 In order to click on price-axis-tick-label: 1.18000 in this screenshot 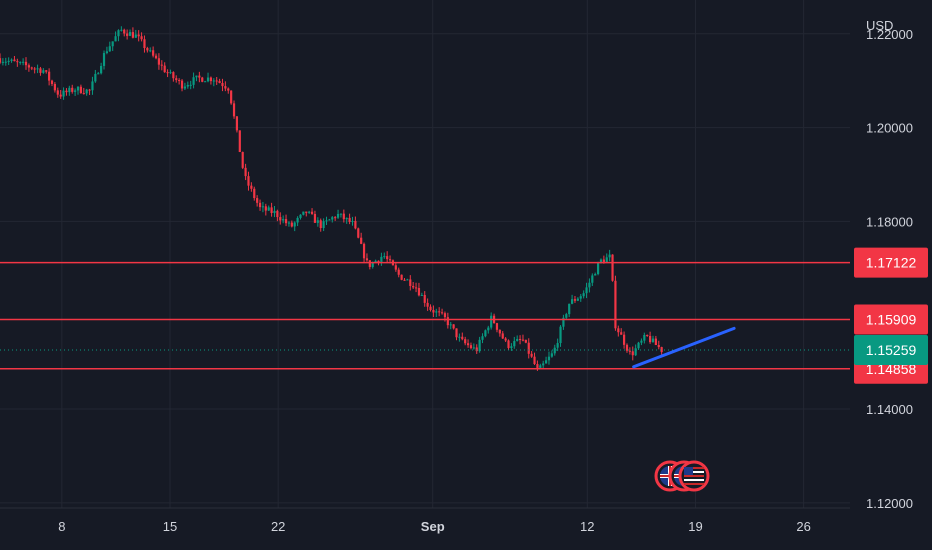, I will do `click(889, 221)`.